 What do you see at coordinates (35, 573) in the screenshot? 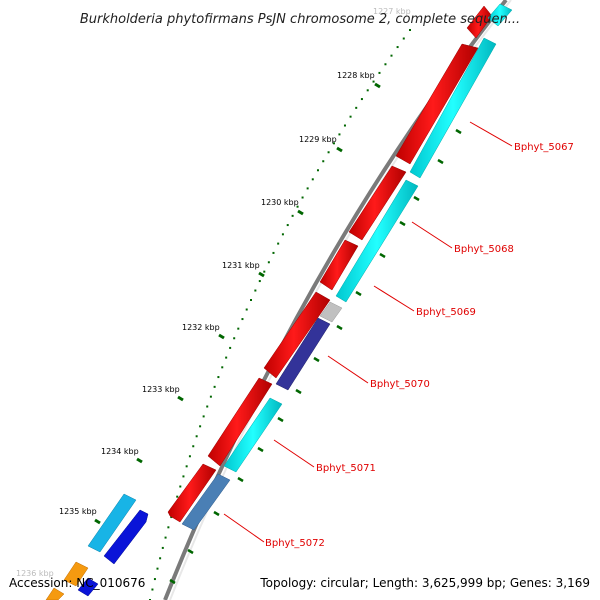
I see `kbp-label: 1236 kbp` at bounding box center [35, 573].